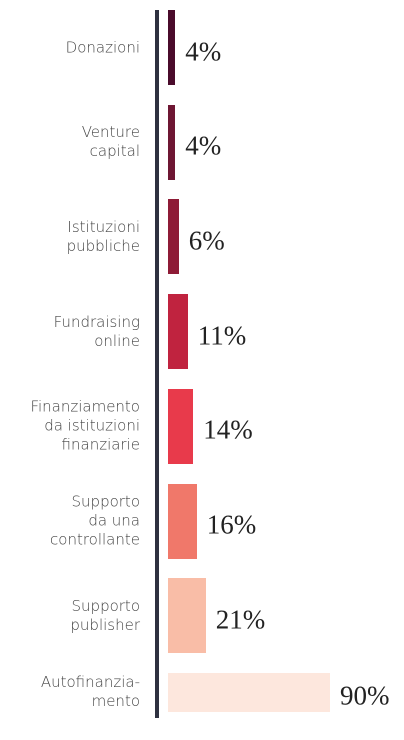  Describe the element at coordinates (95, 520) in the screenshot. I see `category-label: Supporto da una controllante` at that location.